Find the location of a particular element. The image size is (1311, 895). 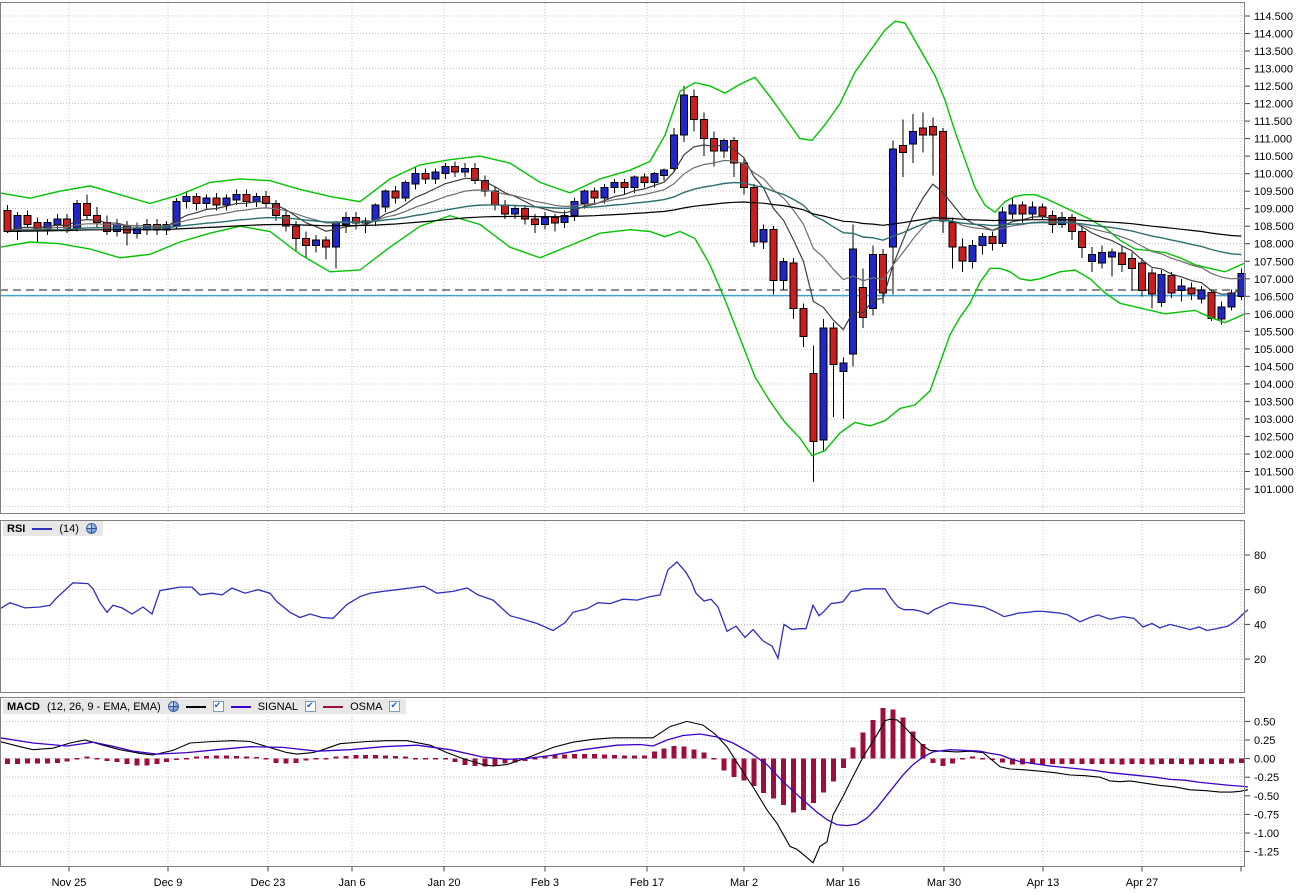

svg-text: 101.500 is located at coordinates (1274, 473).